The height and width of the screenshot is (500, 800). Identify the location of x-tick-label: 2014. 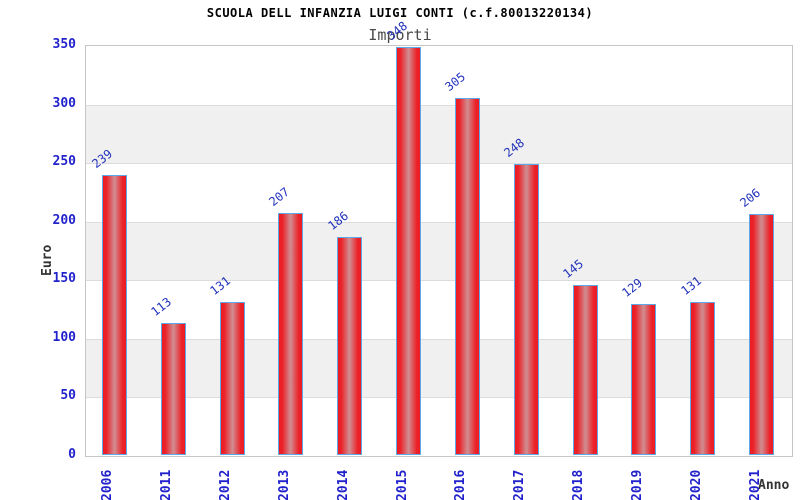
(343, 484).